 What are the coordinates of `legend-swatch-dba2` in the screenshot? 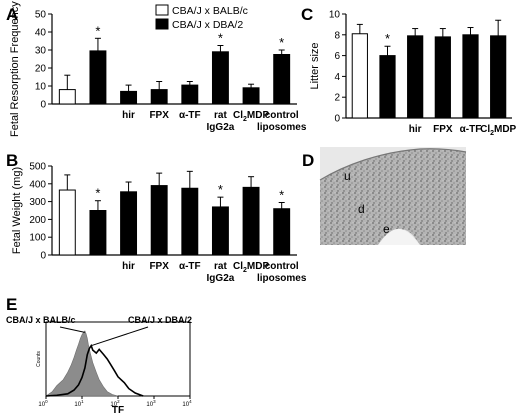 It's located at (162, 24).